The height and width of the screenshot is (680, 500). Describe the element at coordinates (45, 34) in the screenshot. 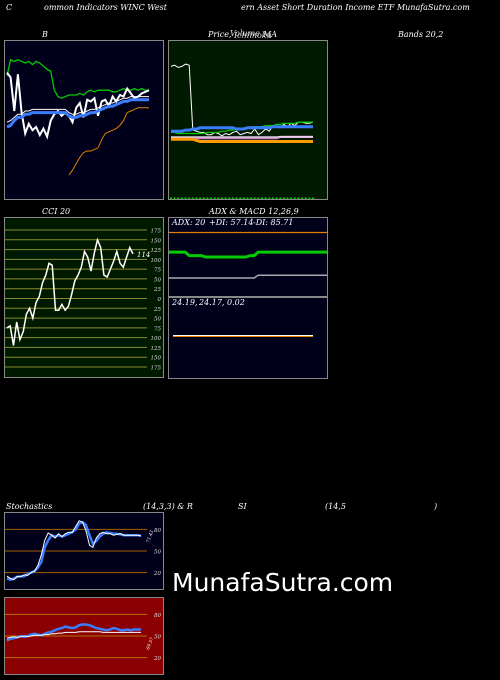

I see `bollinger-title: B` at that location.